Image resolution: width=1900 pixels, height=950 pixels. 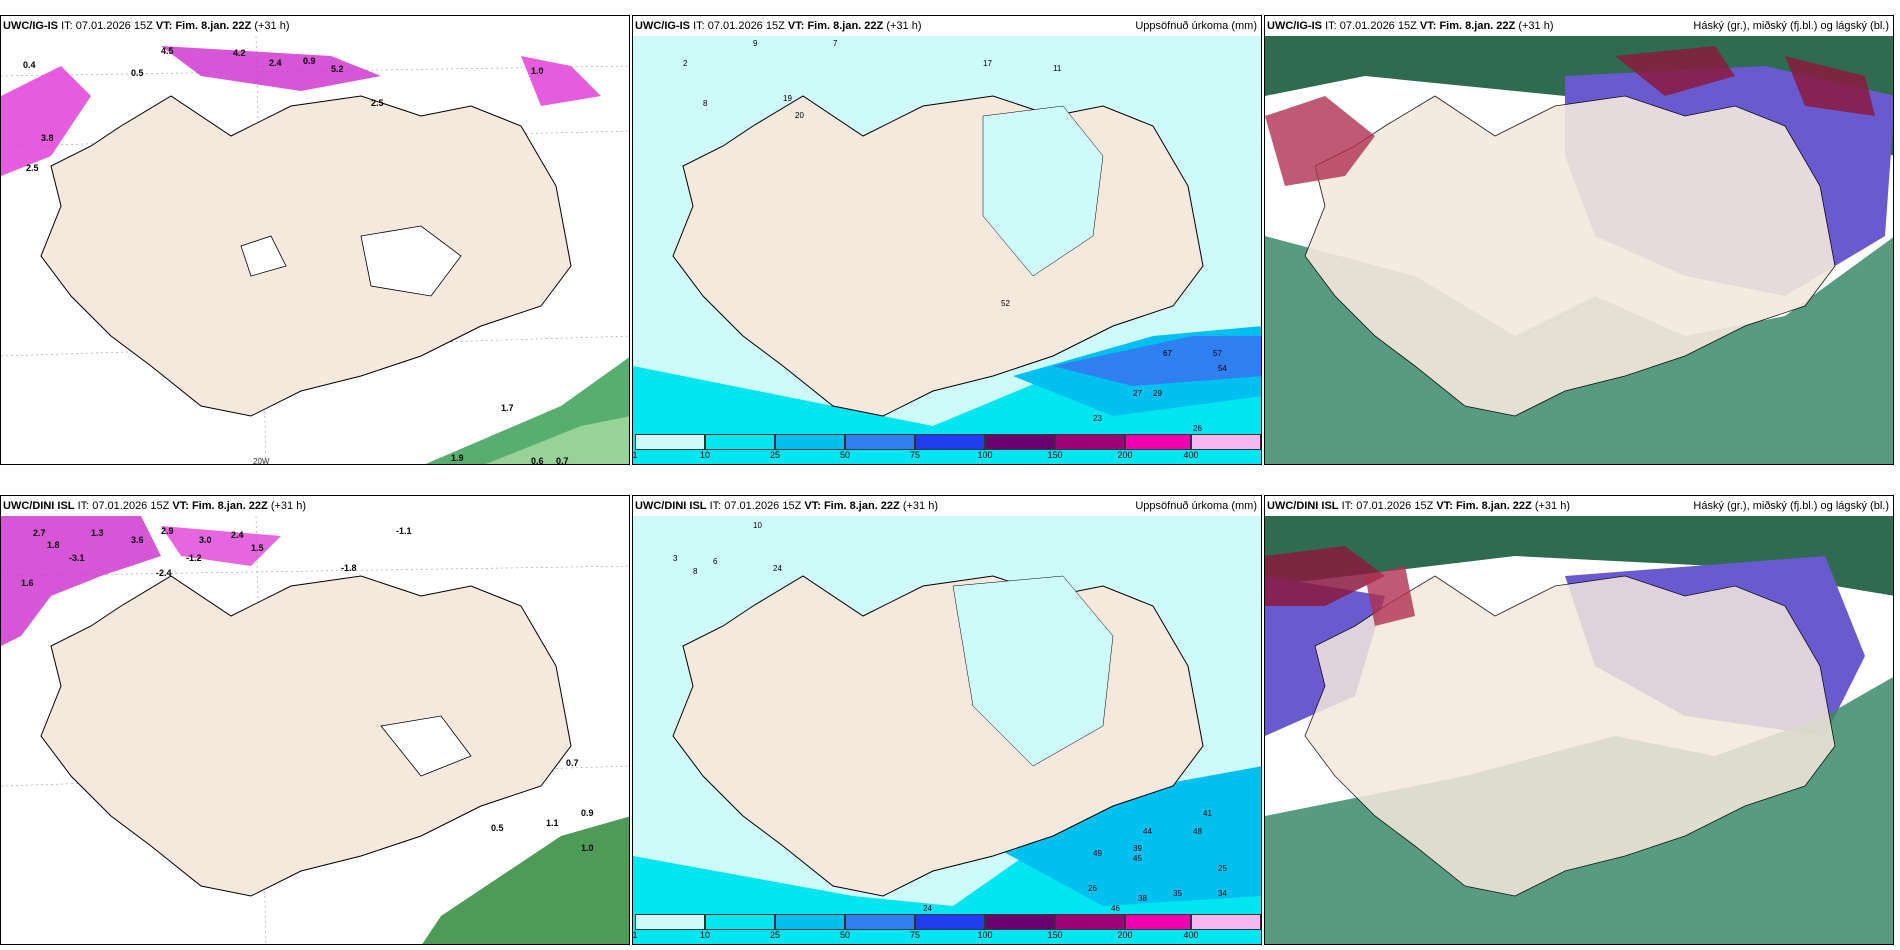 I want to click on precip-label: 38, so click(x=1142, y=898).